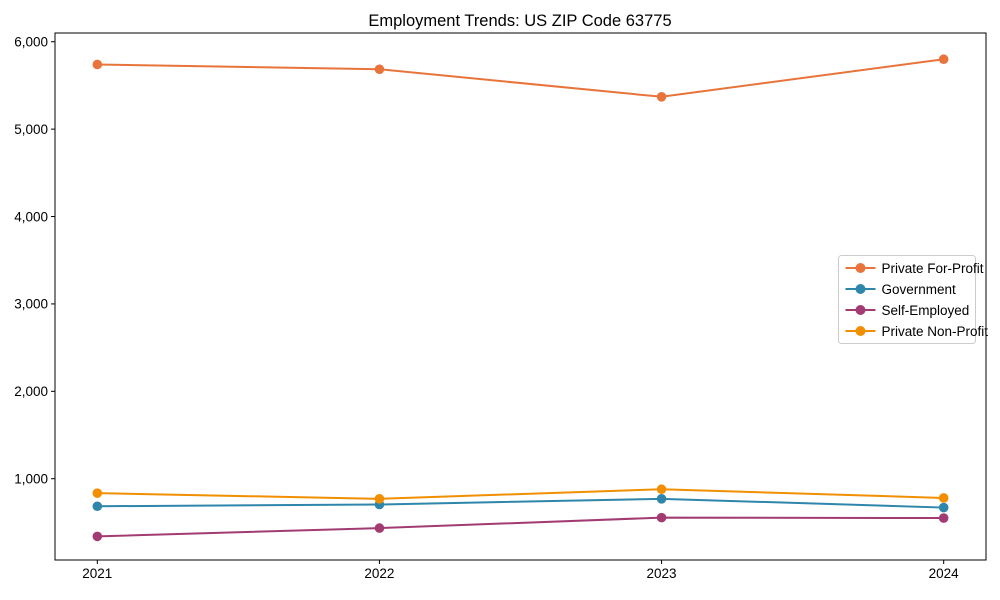  Describe the element at coordinates (520, 527) in the screenshot. I see `series-line-self-employed` at that location.